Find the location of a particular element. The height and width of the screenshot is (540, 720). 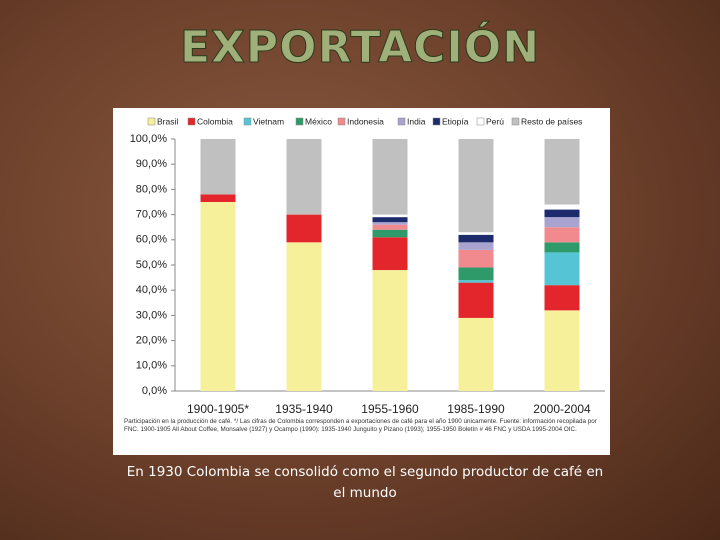

legend-label: Resto de países is located at coordinates (551, 121).